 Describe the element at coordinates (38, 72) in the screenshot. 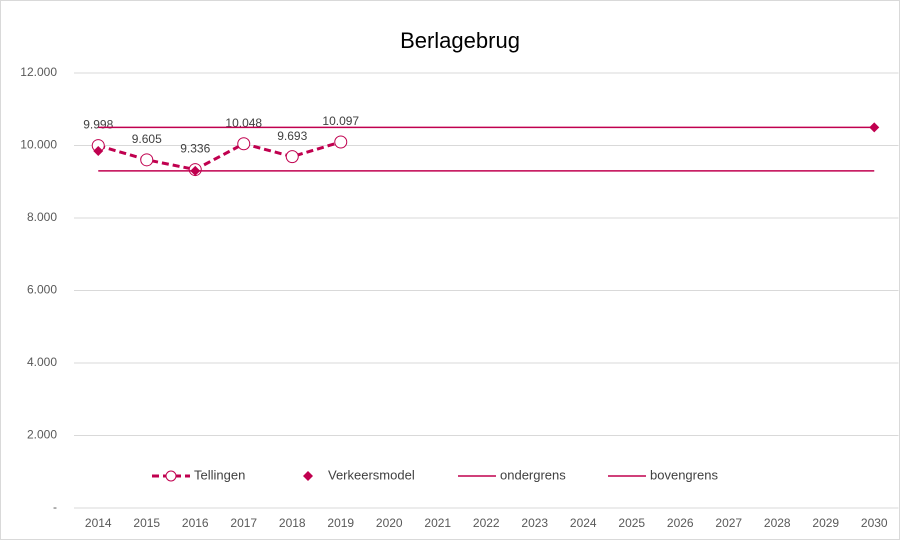

I see `y-tick-label: 12.000` at that location.